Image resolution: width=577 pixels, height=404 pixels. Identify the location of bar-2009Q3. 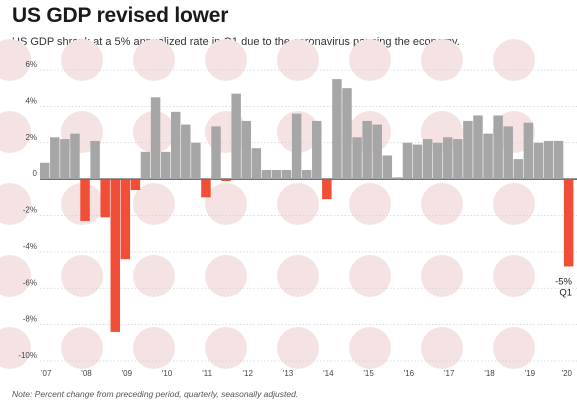
(145, 165).